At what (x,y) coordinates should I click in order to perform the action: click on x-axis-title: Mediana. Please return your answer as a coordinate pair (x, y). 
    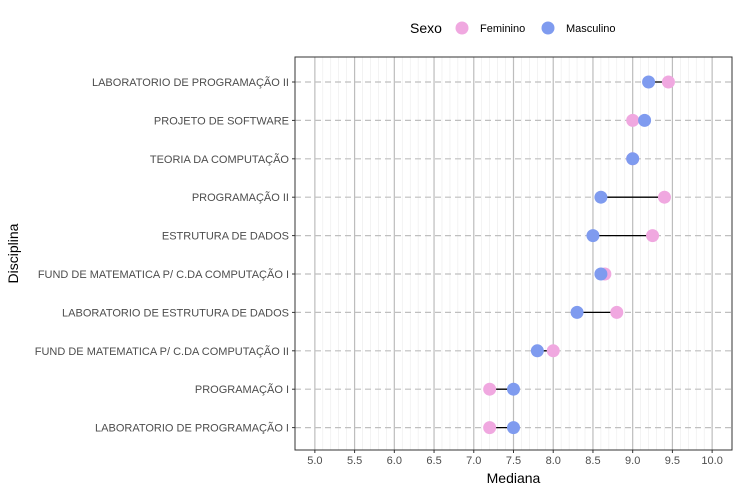
    Looking at the image, I should click on (514, 478).